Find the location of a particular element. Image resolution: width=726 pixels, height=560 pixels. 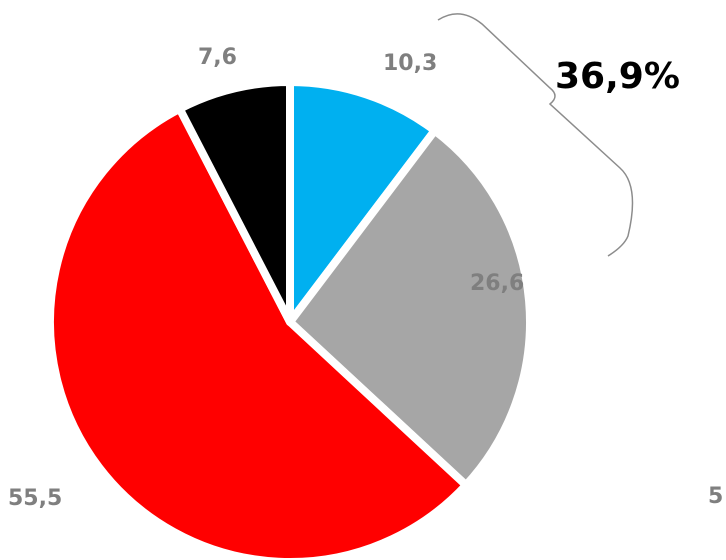

slice-label-blue: 10,3 is located at coordinates (410, 63).